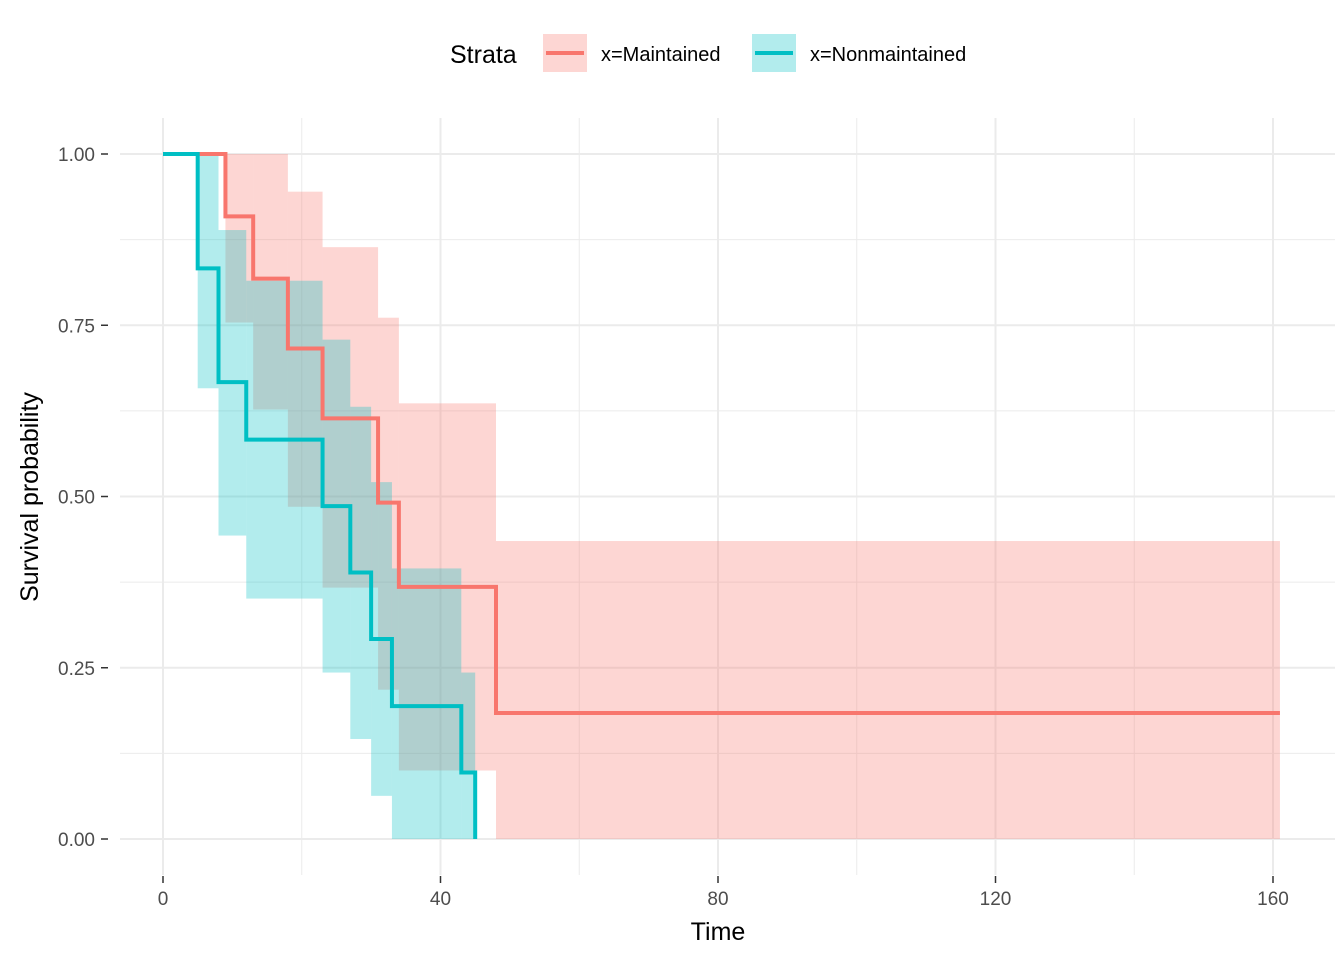  I want to click on legend-item-maintained: x=Maintained, so click(632, 53).